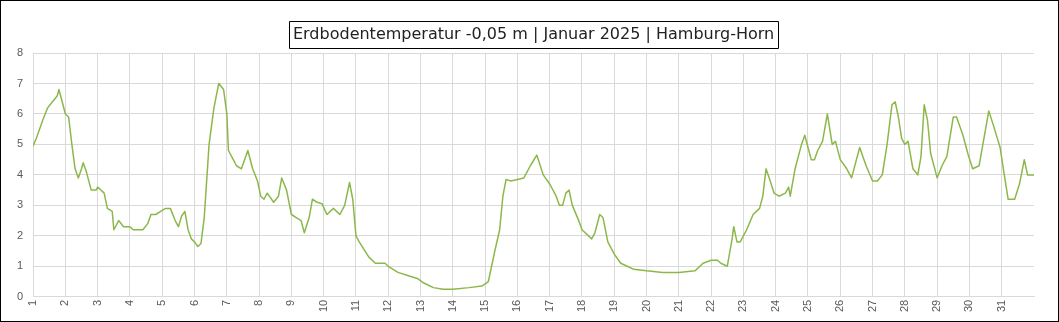 This screenshot has width=1059, height=322. I want to click on chart-title: Erdbodentemperatur -0,05 m | Januar 2025 | Hamburg-Horn, so click(533, 34).